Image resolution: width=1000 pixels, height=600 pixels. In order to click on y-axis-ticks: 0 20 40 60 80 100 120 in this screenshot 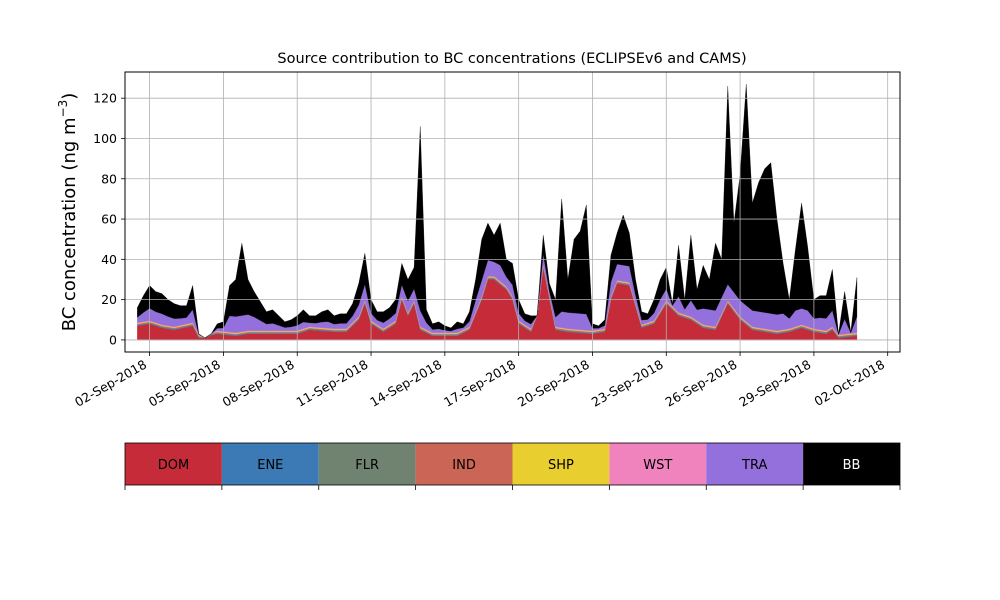, I will do `click(109, 219)`.